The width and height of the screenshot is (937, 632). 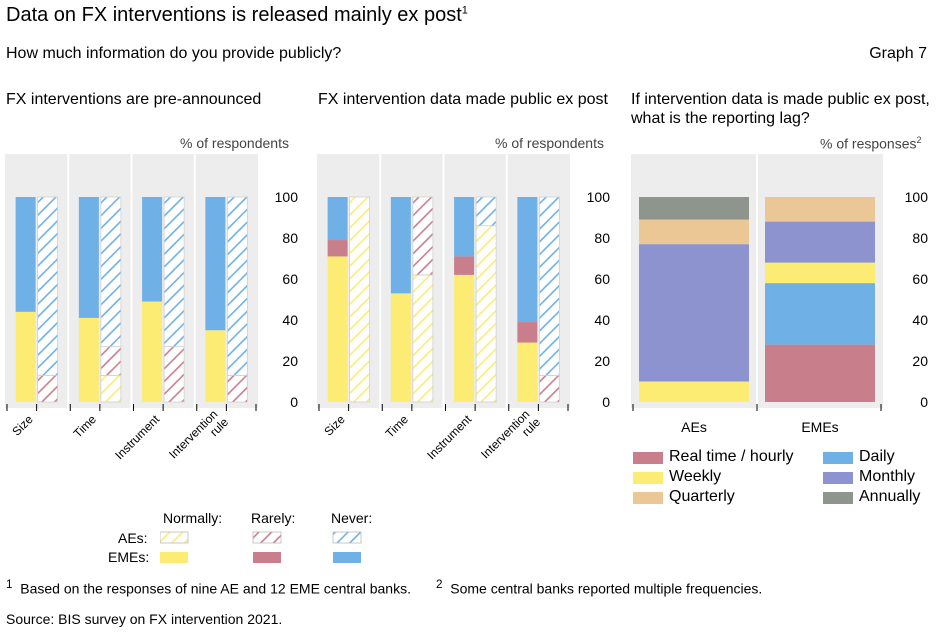 I want to click on panel12-legend-swatches, so click(x=261, y=547).